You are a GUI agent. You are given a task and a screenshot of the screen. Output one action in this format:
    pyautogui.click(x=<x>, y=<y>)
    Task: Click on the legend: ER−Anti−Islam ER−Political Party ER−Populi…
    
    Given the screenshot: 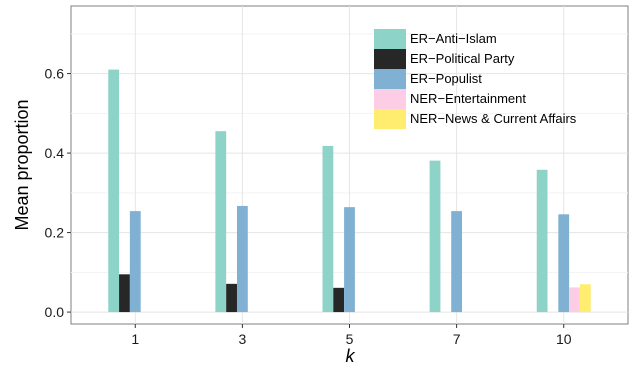 What is the action you would take?
    pyautogui.click(x=475, y=79)
    